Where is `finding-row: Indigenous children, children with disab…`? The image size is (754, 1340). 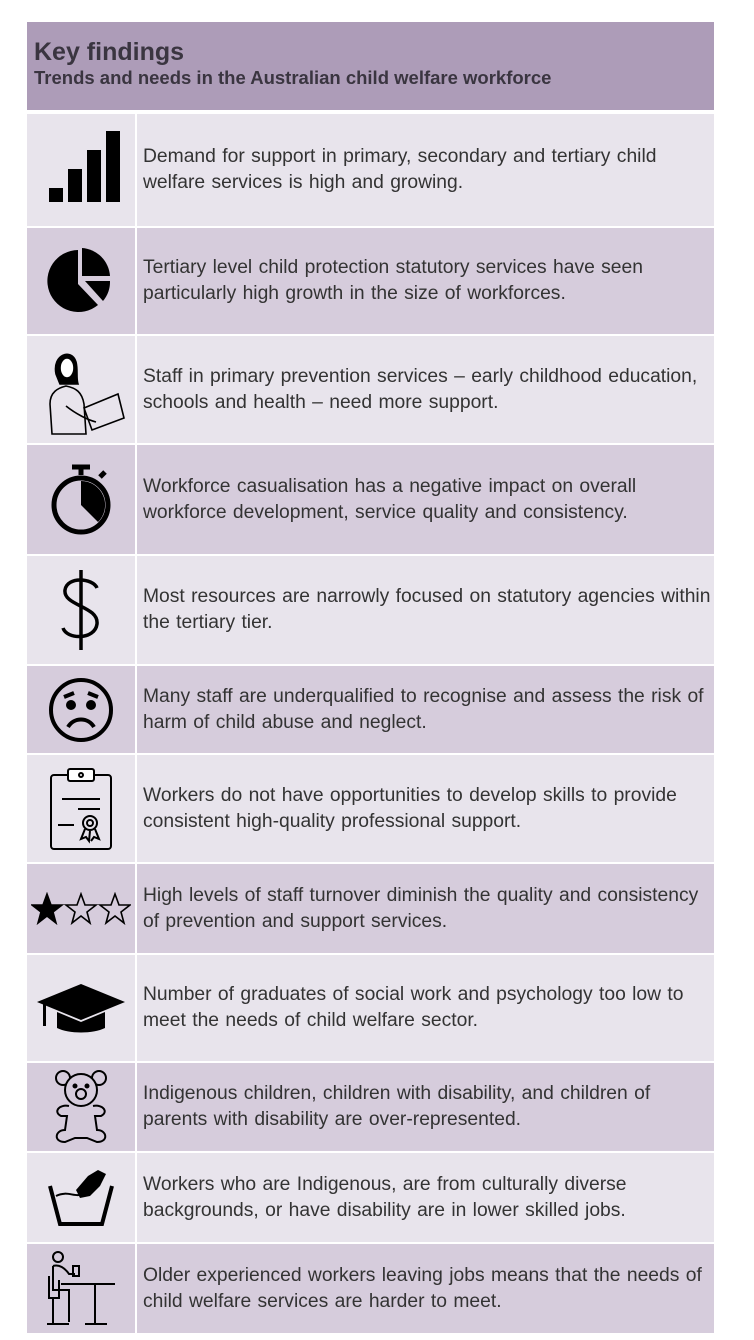
finding-row: Indigenous children, children with disab… is located at coordinates (370, 1107).